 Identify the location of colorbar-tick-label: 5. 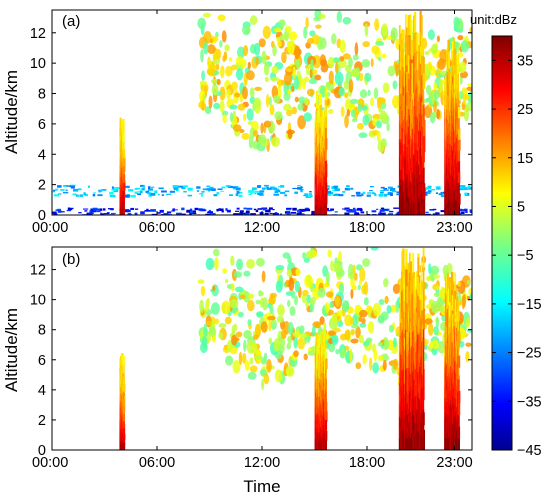
(521, 207).